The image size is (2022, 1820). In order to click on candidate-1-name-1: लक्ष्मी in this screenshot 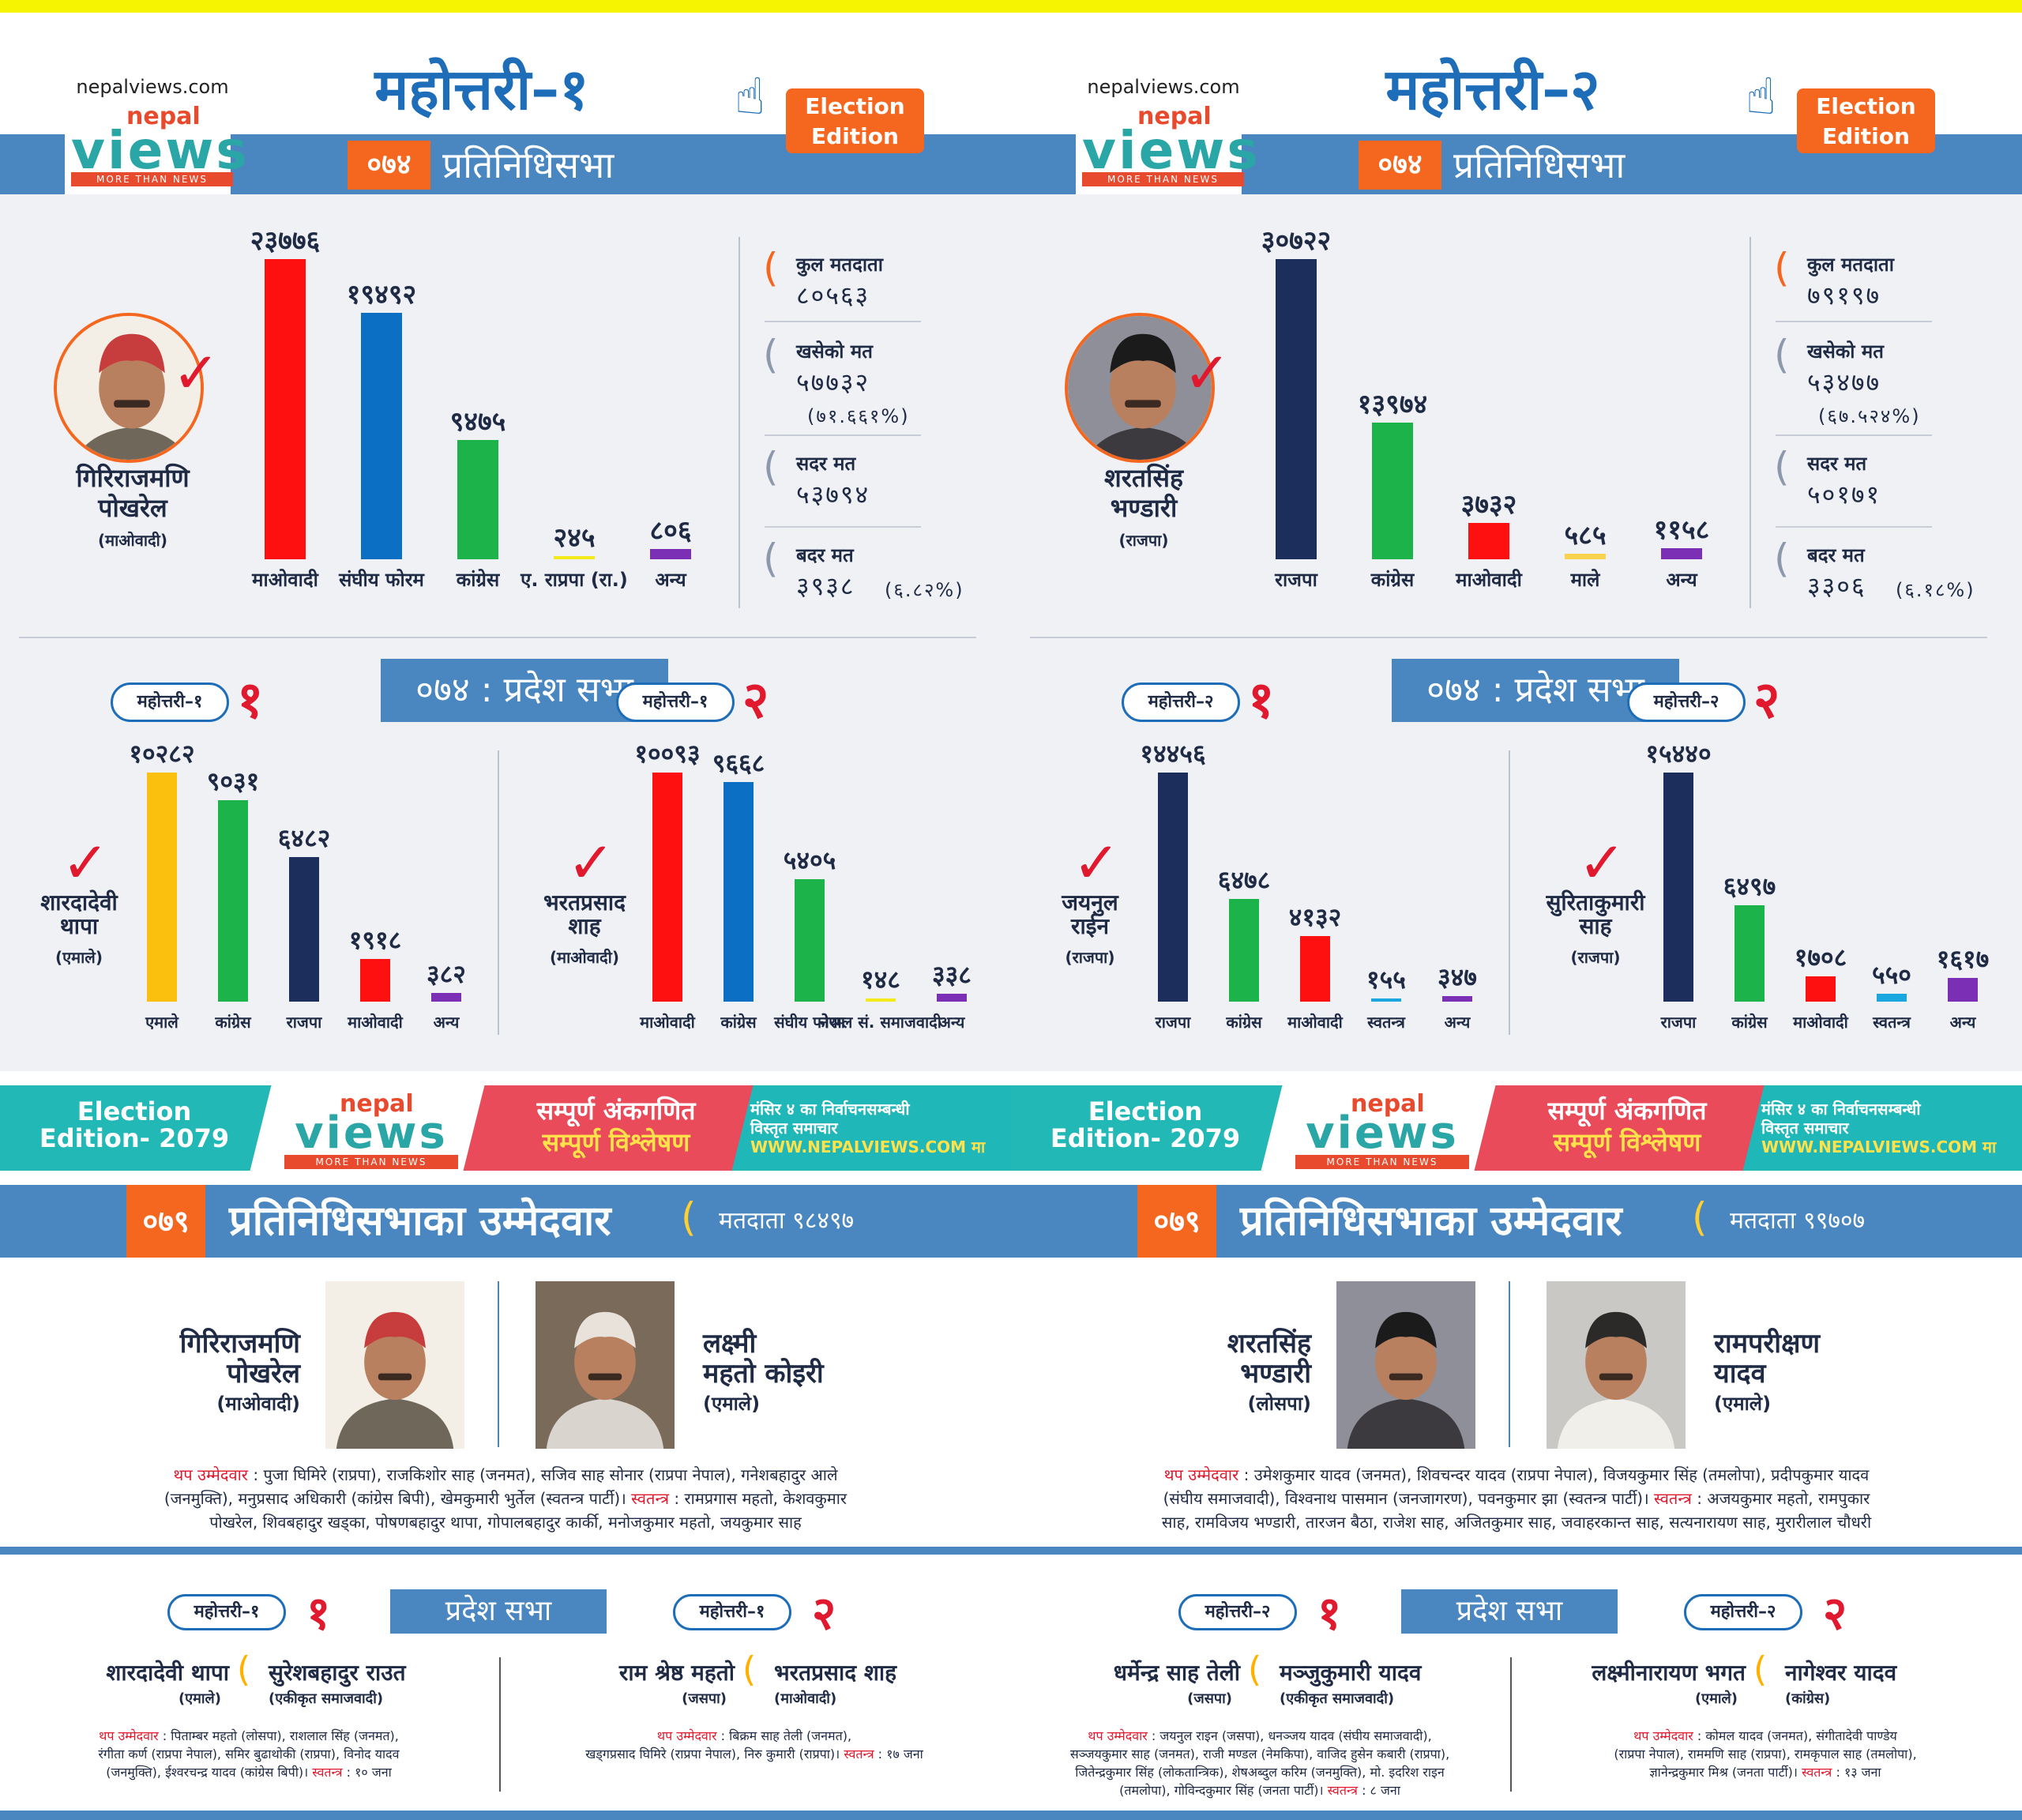, I will do `click(730, 1343)`.